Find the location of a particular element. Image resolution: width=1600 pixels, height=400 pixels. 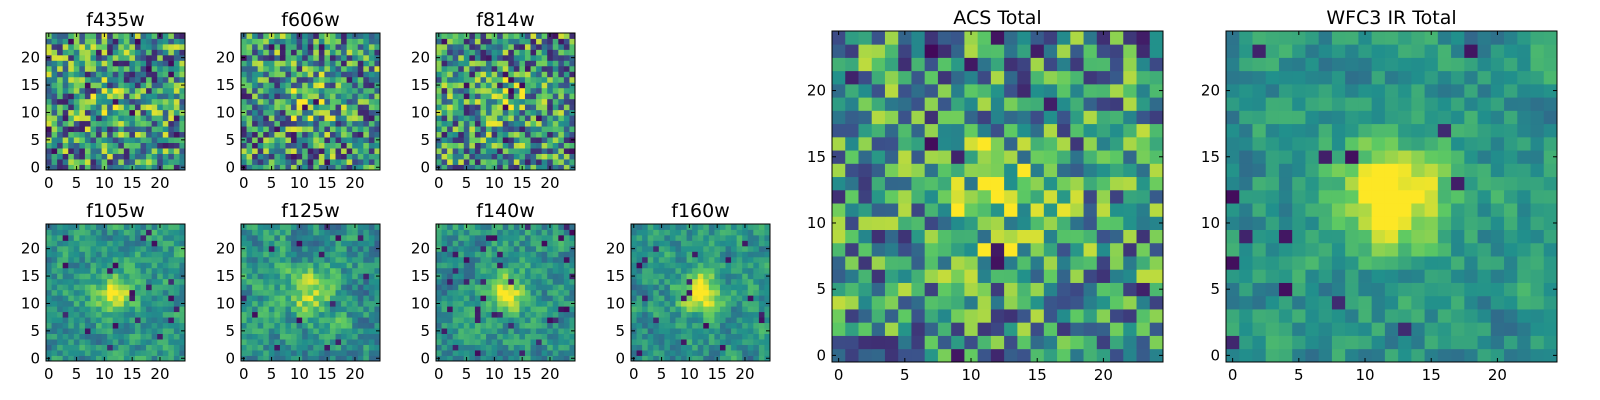

x-tick-label: 0 is located at coordinates (49, 374).